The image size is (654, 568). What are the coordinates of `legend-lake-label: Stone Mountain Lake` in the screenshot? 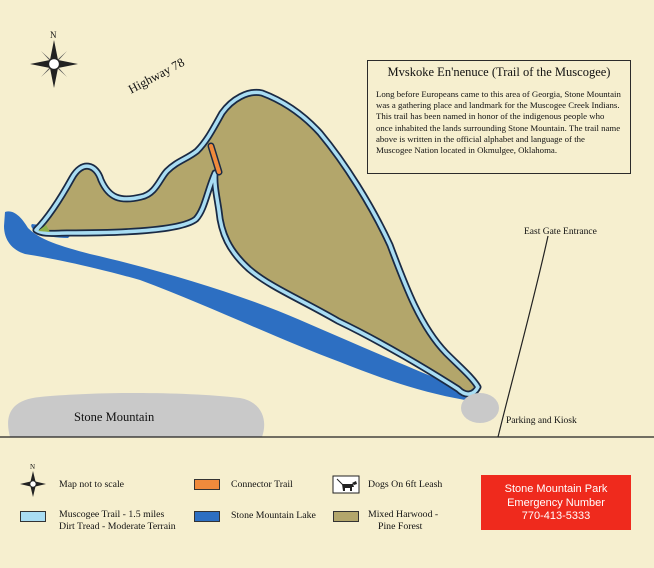 It's located at (273, 515).